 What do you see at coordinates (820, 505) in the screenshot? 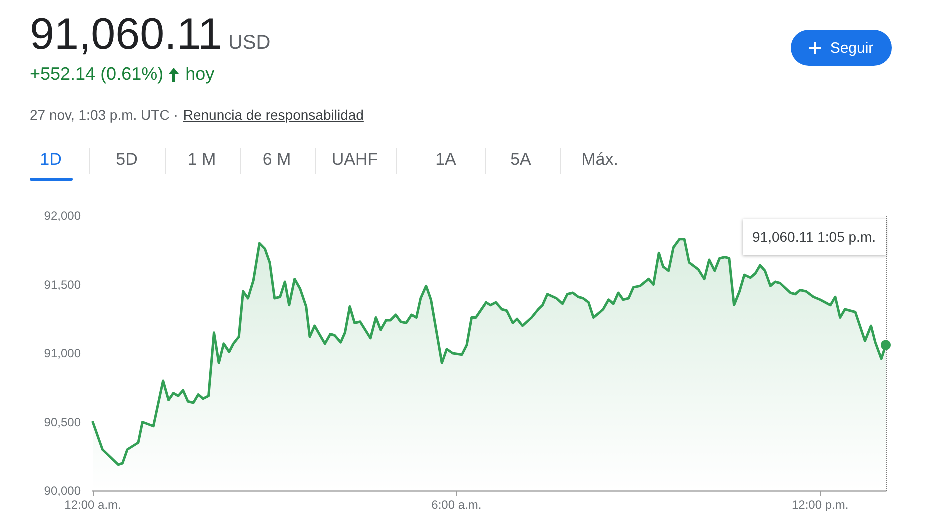
I see `x-tick-label: 12:00 p.m.` at bounding box center [820, 505].